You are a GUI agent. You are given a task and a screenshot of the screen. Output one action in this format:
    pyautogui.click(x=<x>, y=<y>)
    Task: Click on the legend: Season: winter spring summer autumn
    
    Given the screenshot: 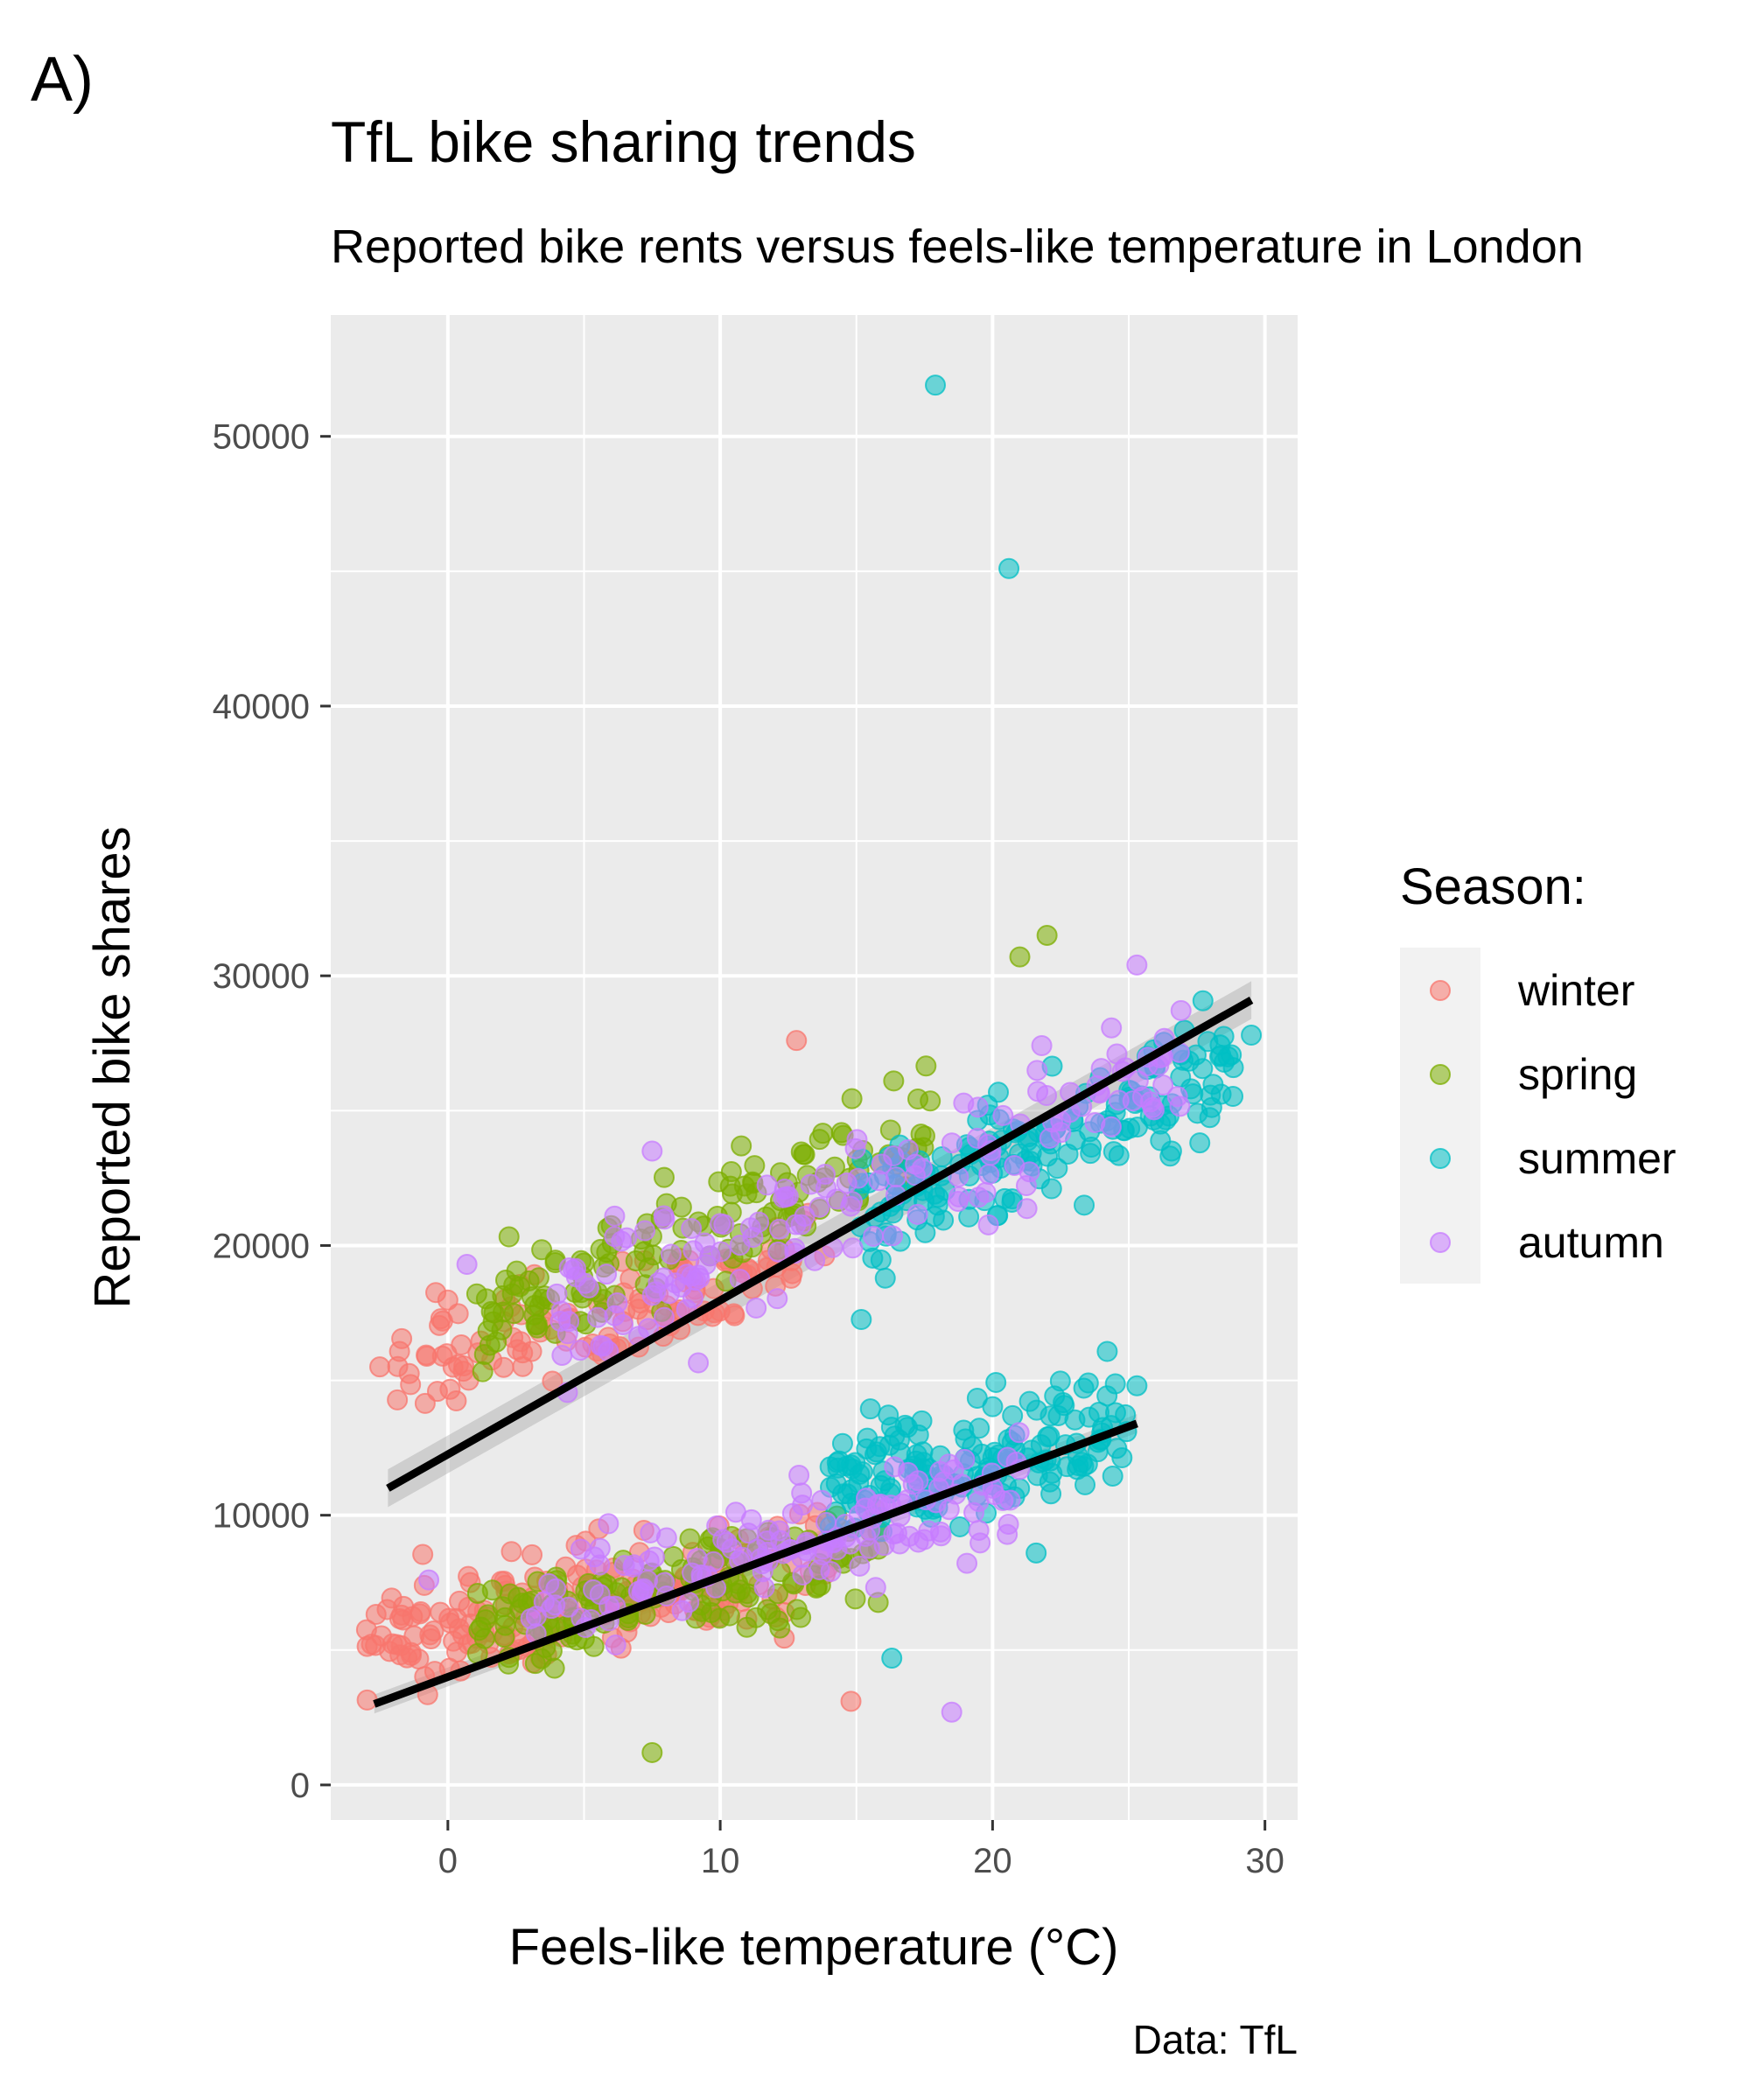 What is the action you would take?
    pyautogui.click(x=1538, y=1071)
    